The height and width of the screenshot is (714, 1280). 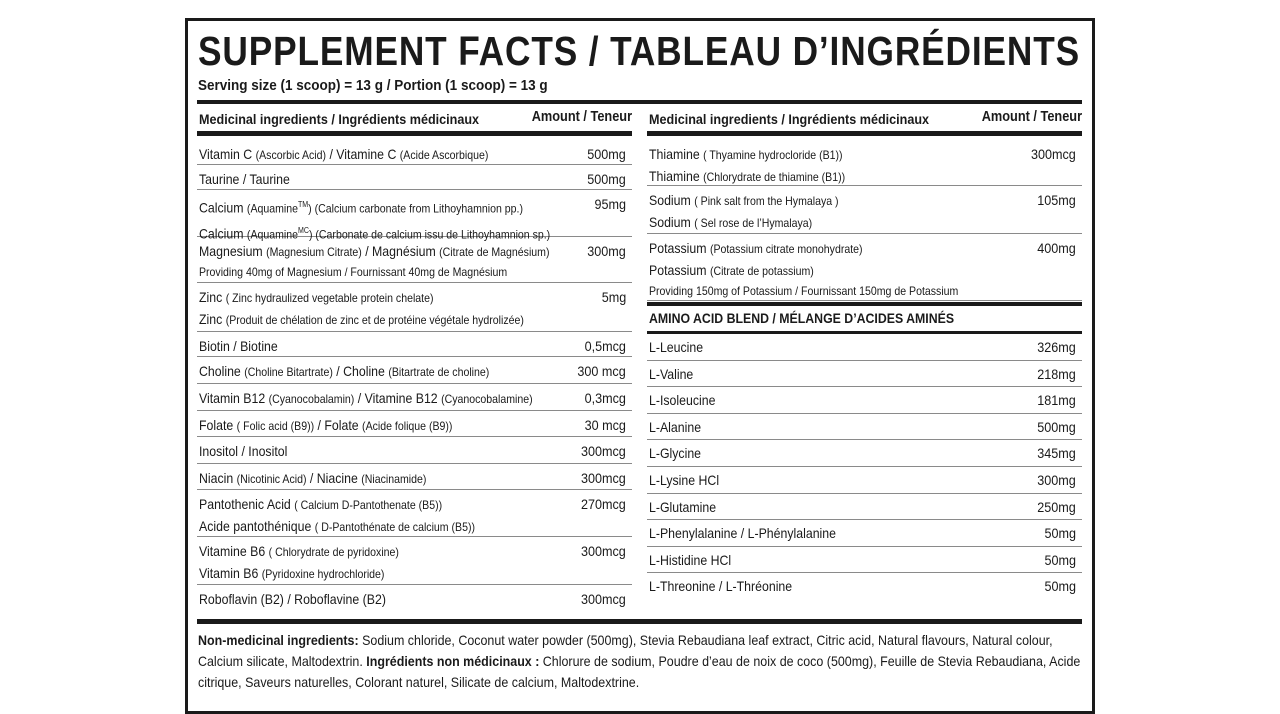 I want to click on ingredient-text: ( Pink salt from the Hymalaya ), so click(x=766, y=201).